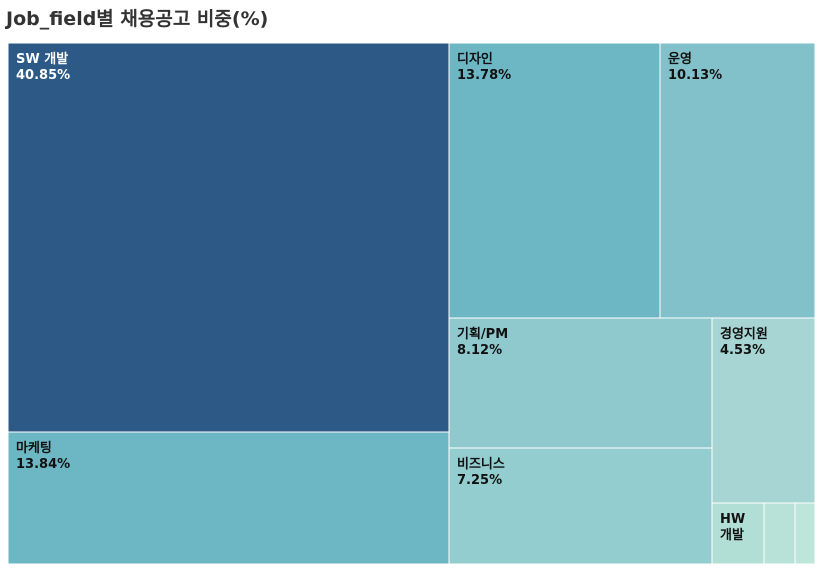  Describe the element at coordinates (742, 350) in the screenshot. I see `tile-value-label: 4.53%` at that location.